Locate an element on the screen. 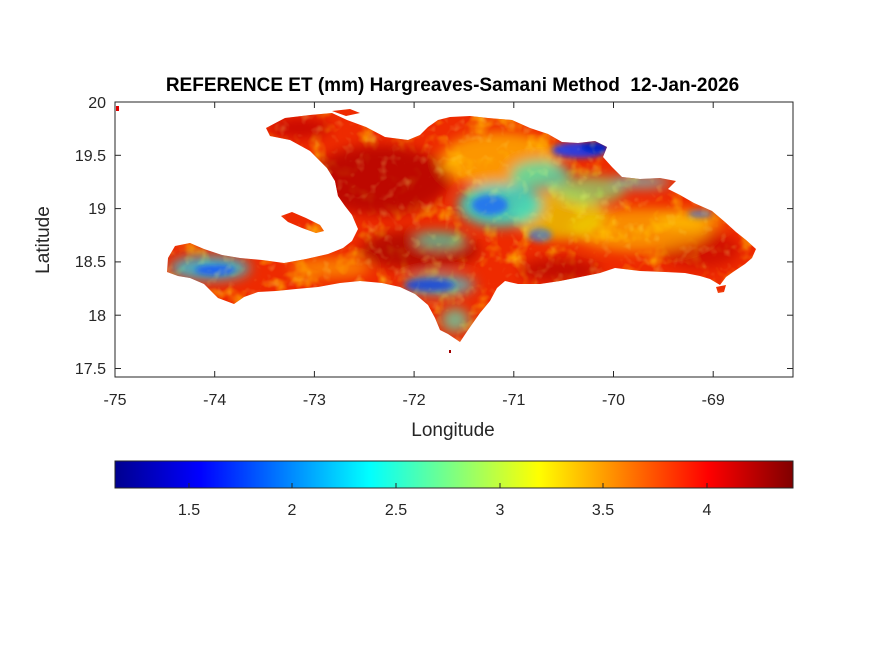  x-tick-label: -74 is located at coordinates (214, 400).